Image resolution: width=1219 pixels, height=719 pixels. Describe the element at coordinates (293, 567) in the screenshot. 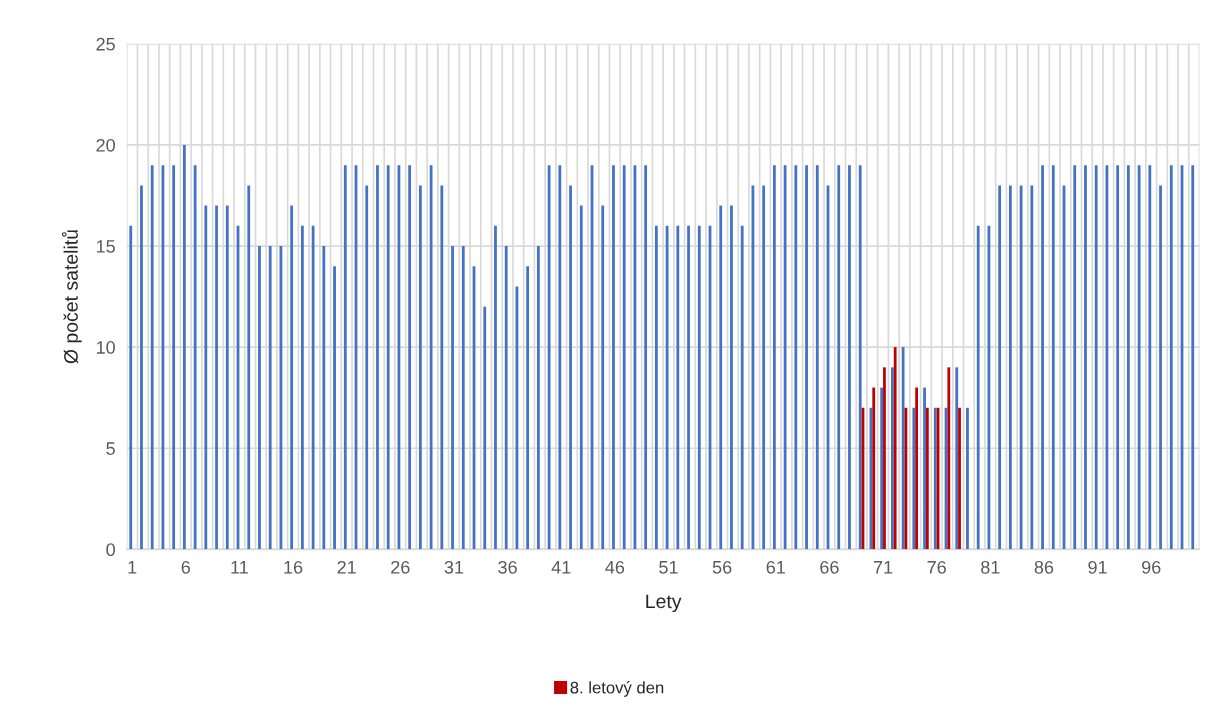

I see `x-tick-label: 16` at that location.